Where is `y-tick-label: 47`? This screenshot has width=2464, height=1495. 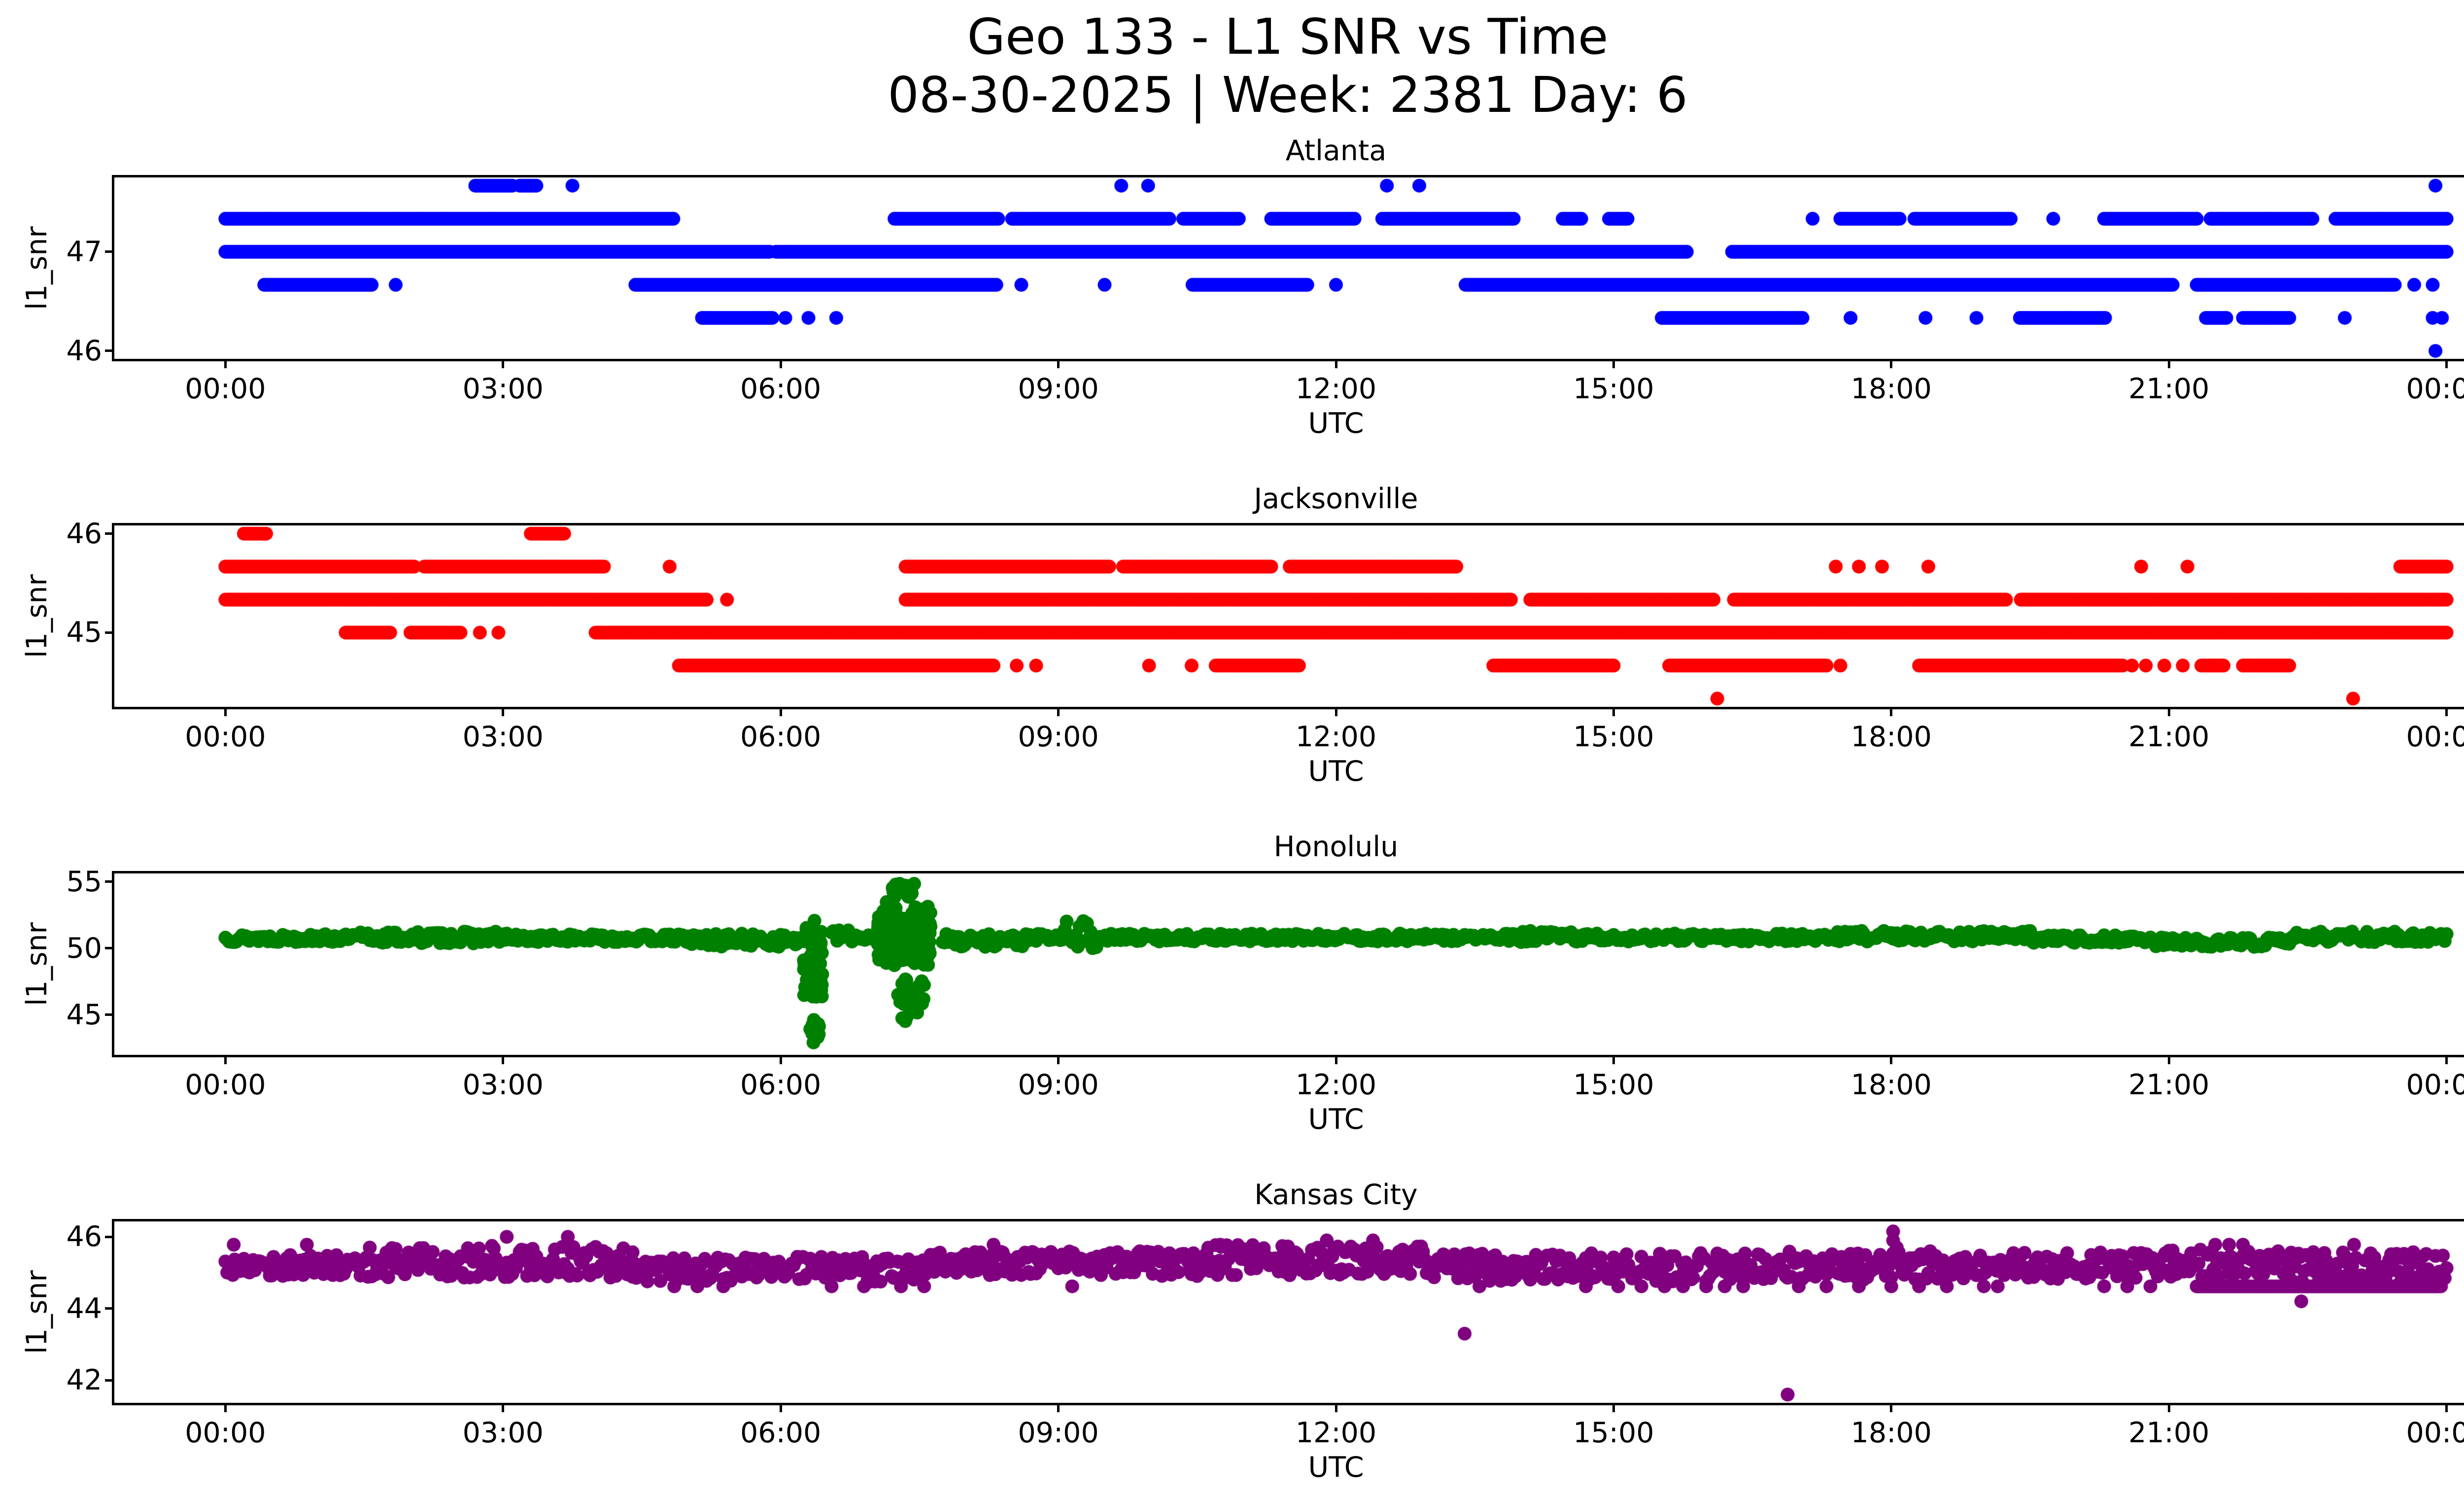
y-tick-label: 47 is located at coordinates (84, 251).